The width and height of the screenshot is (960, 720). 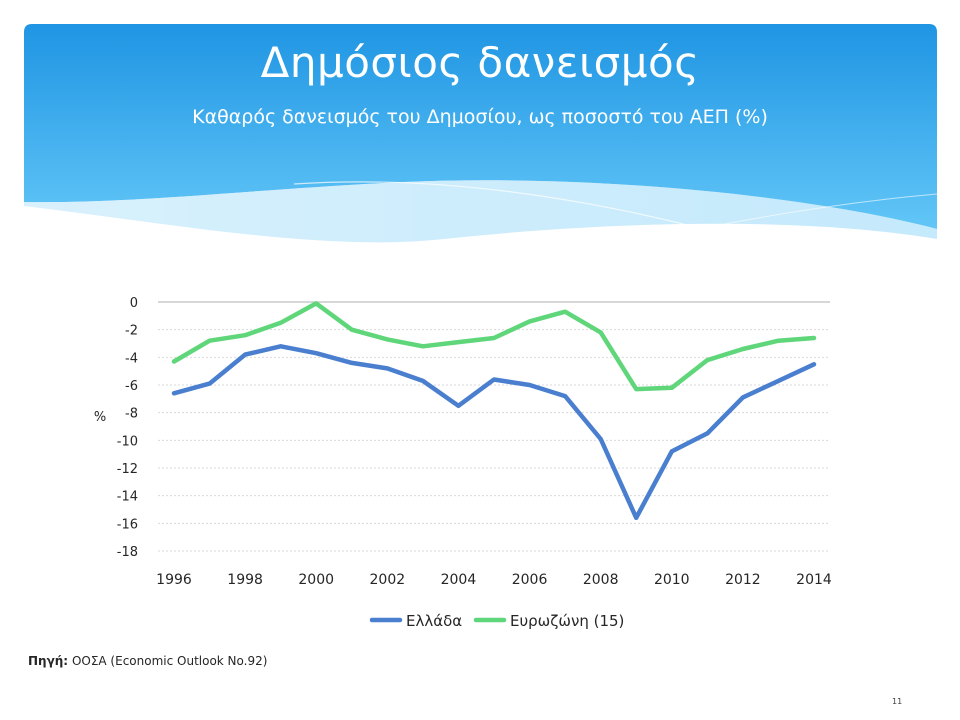 What do you see at coordinates (131, 414) in the screenshot?
I see `y-tick-label: -8` at bounding box center [131, 414].